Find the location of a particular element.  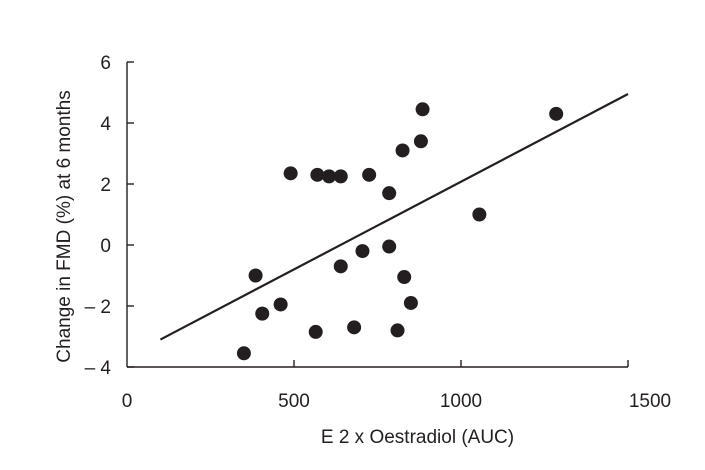

y-tick-label: 0 is located at coordinates (105, 246).